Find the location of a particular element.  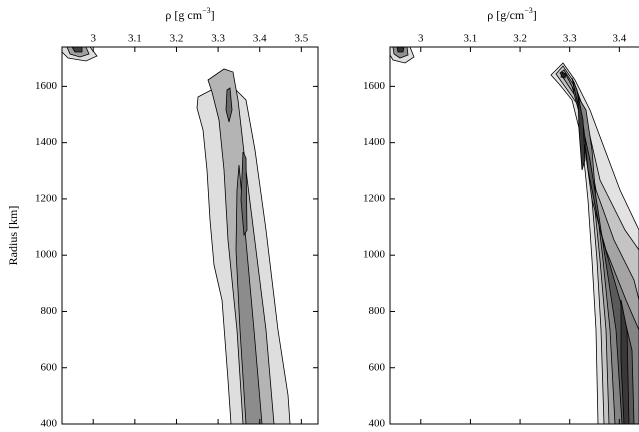

x-axis-label: ρ [g cm−3] is located at coordinates (189, 14).